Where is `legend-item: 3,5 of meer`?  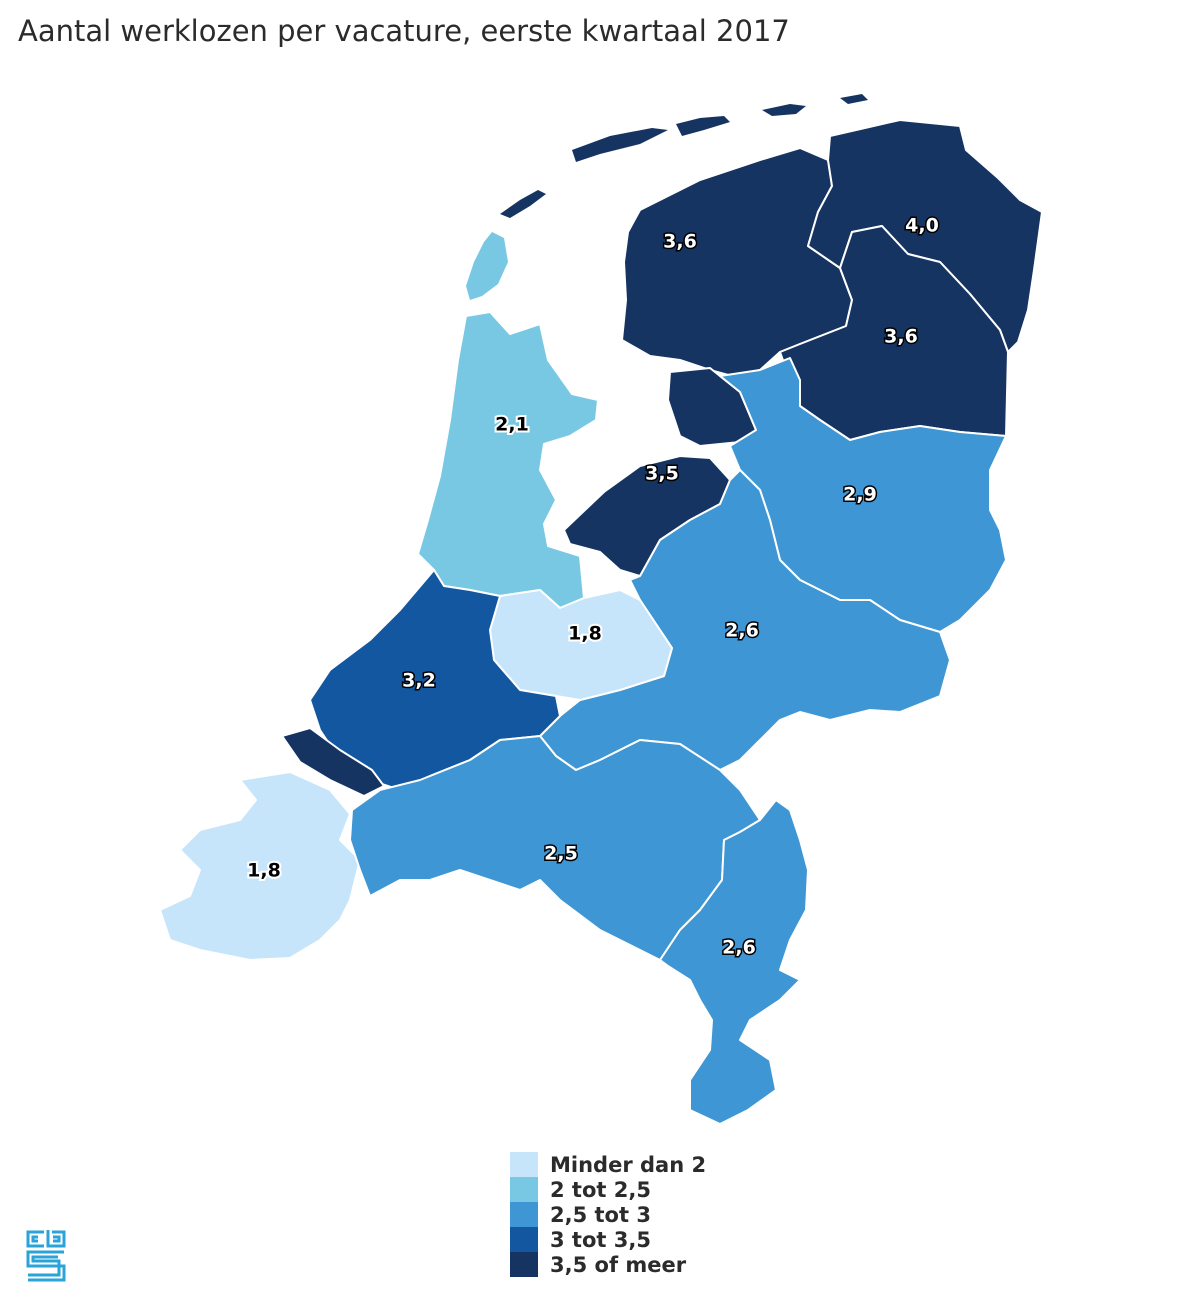 legend-item: 3,5 of meer is located at coordinates (608, 1264).